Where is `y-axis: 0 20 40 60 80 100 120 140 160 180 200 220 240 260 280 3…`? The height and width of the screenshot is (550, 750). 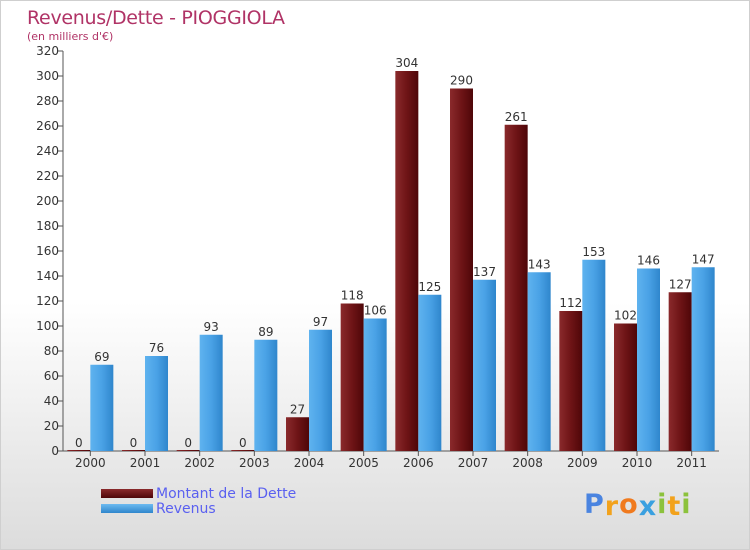 y-axis: 0 20 40 60 80 100 120 140 160 180 200 220 240 260 280 3… is located at coordinates (50, 251).